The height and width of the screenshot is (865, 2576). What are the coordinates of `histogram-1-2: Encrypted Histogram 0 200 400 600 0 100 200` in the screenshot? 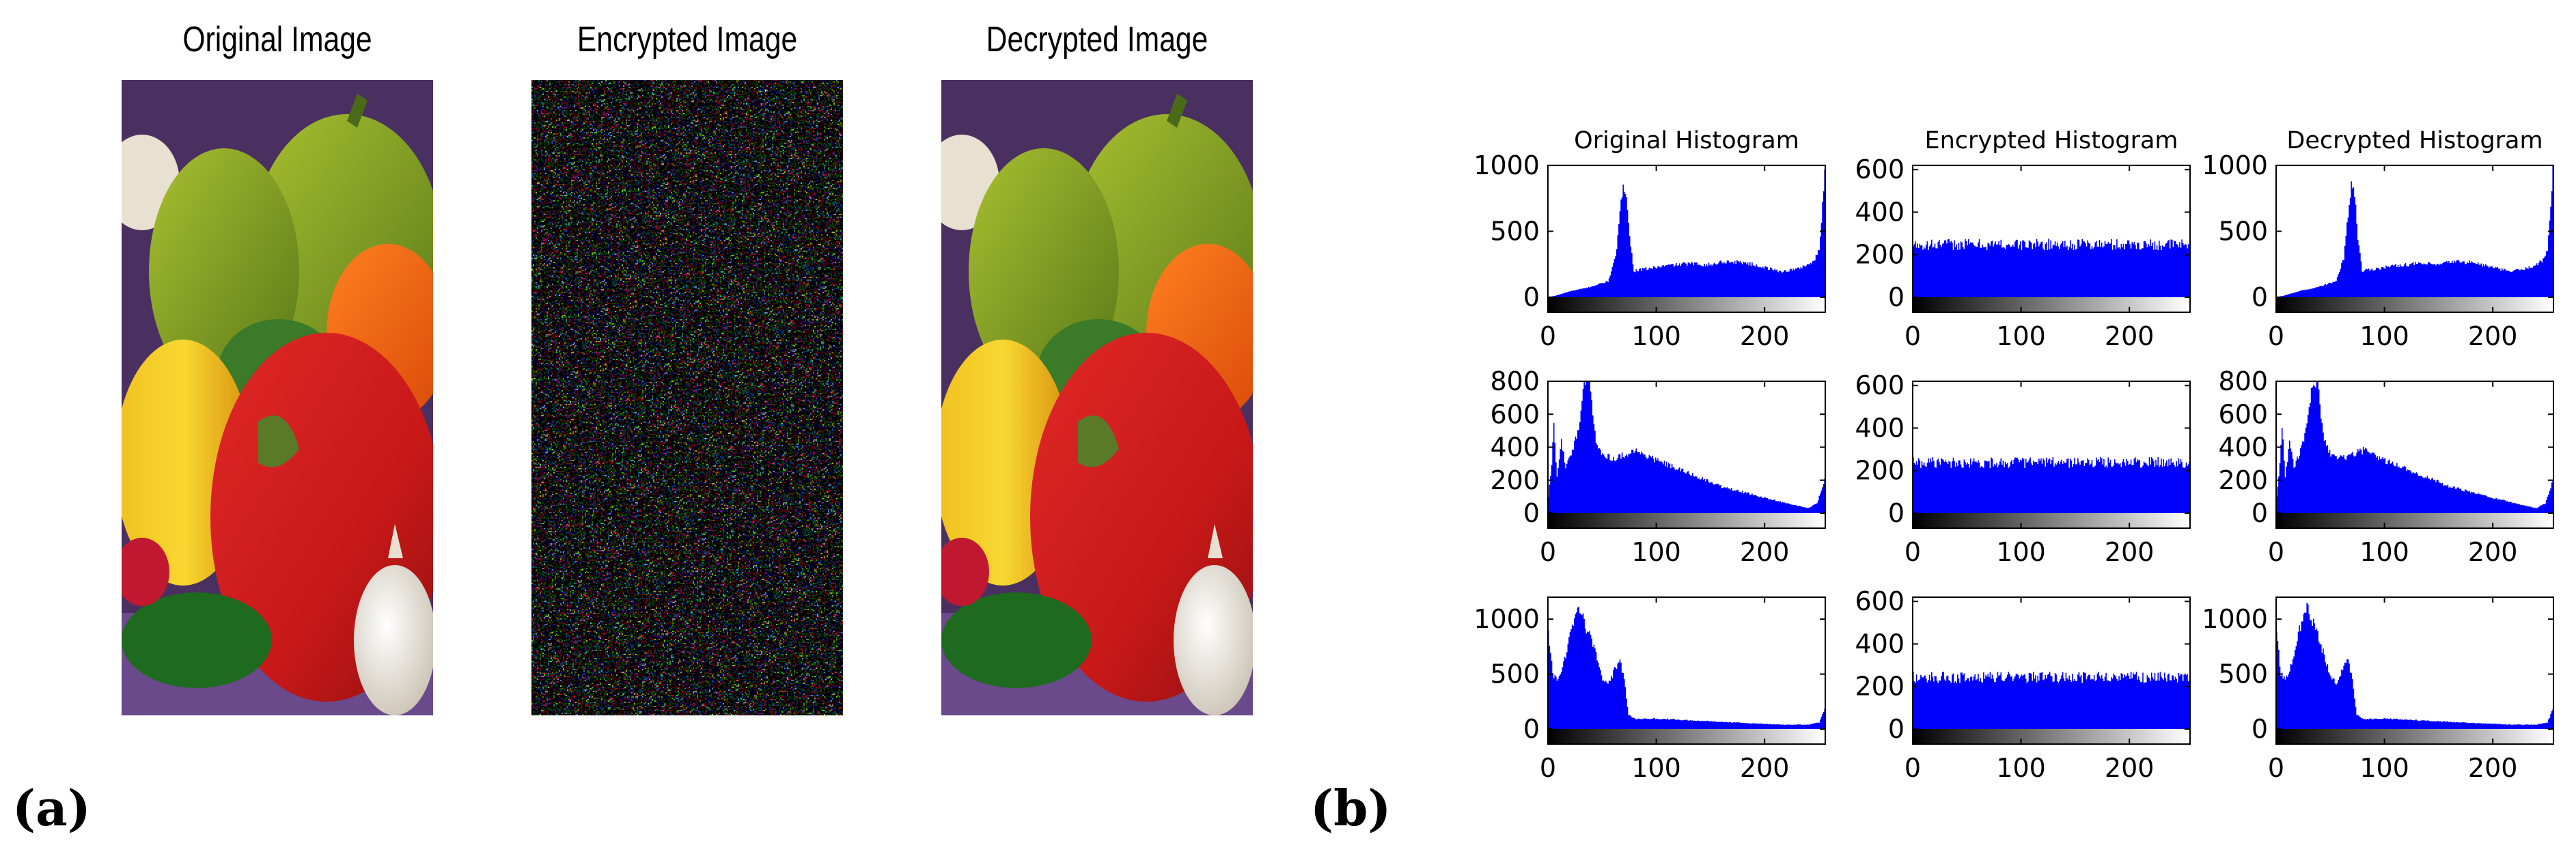 It's located at (2023, 239).